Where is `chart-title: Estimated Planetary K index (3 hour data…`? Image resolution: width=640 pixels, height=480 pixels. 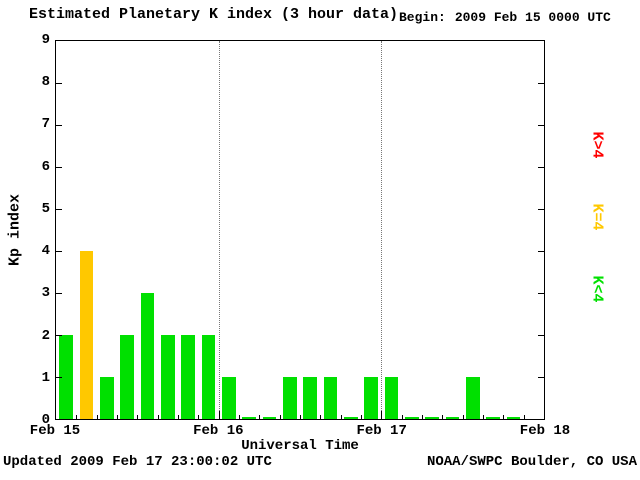 chart-title: Estimated Planetary K index (3 hour data… is located at coordinates (214, 14).